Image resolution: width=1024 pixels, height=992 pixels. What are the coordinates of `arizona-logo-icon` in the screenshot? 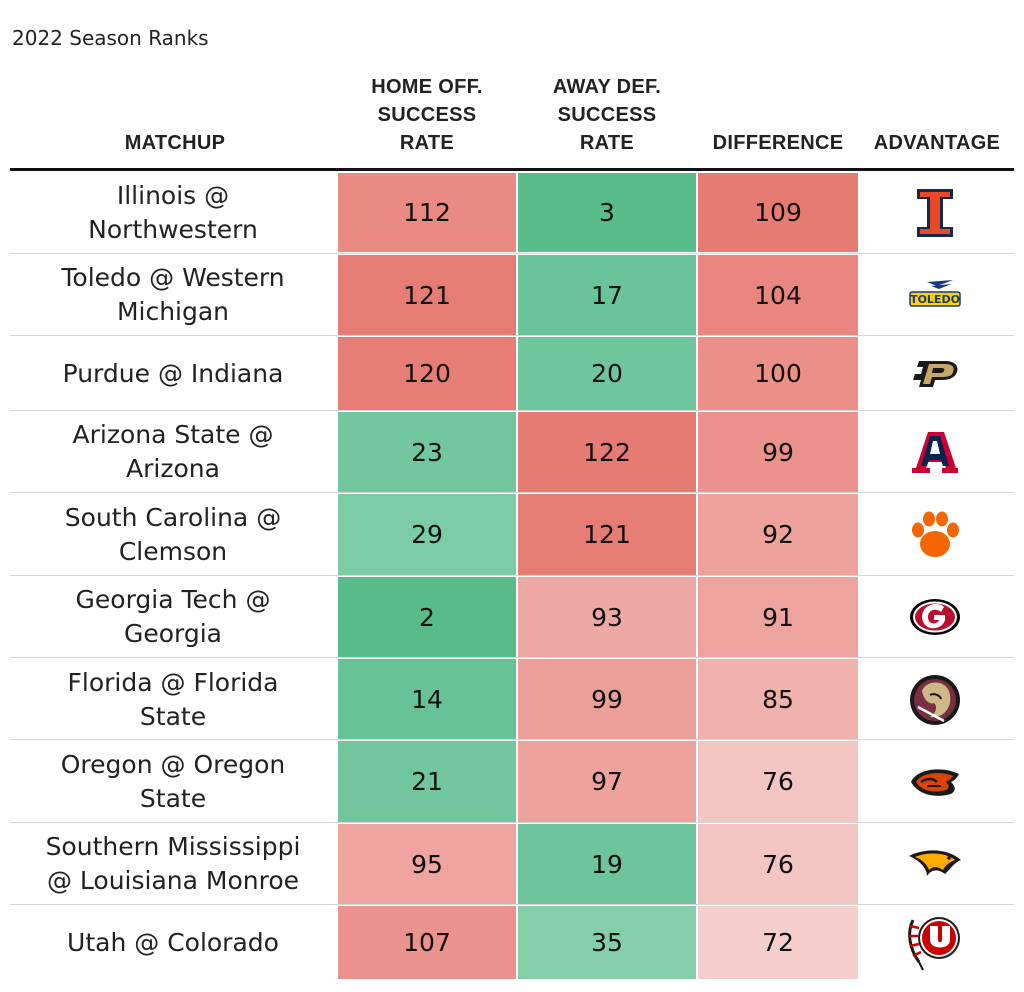 It's located at (935, 452).